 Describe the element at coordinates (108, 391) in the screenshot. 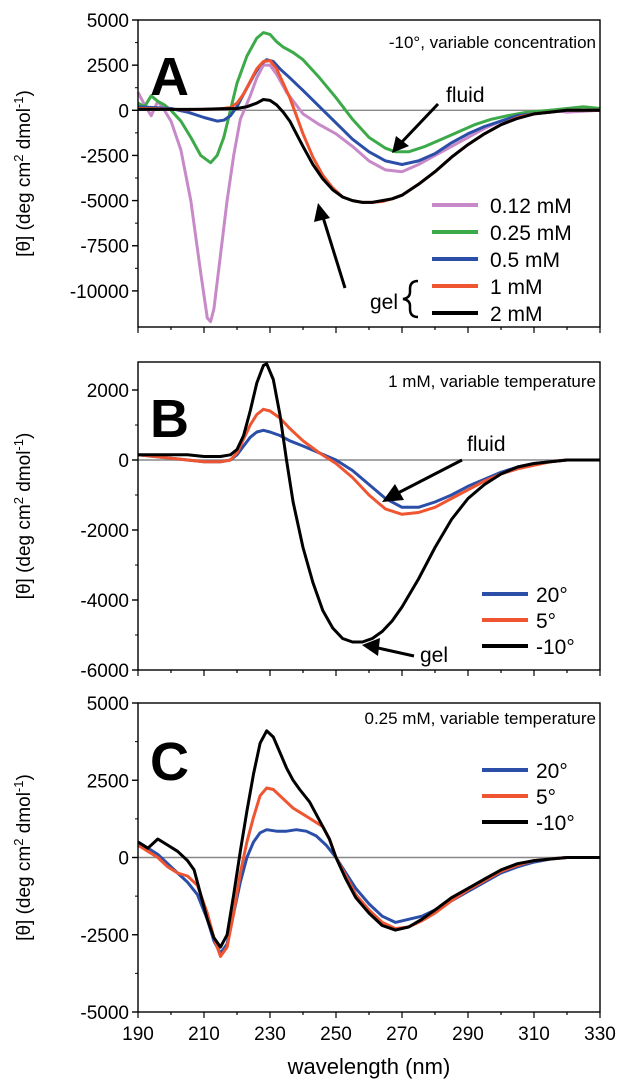

I see `y-tick-label: 2000` at that location.